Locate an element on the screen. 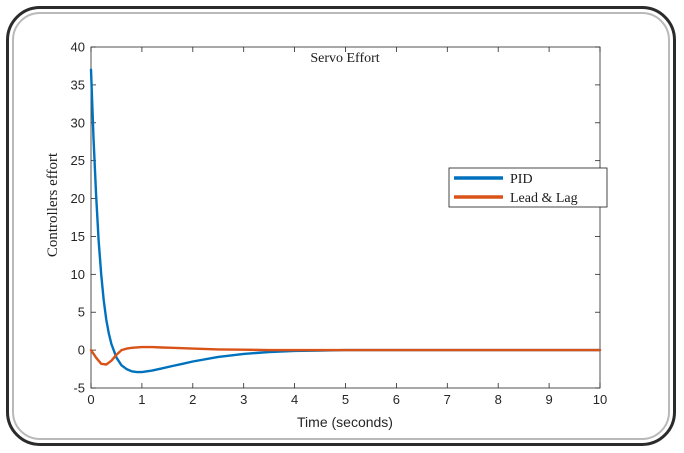  legend-label-lead-lag: Lead & Lag is located at coordinates (544, 198).